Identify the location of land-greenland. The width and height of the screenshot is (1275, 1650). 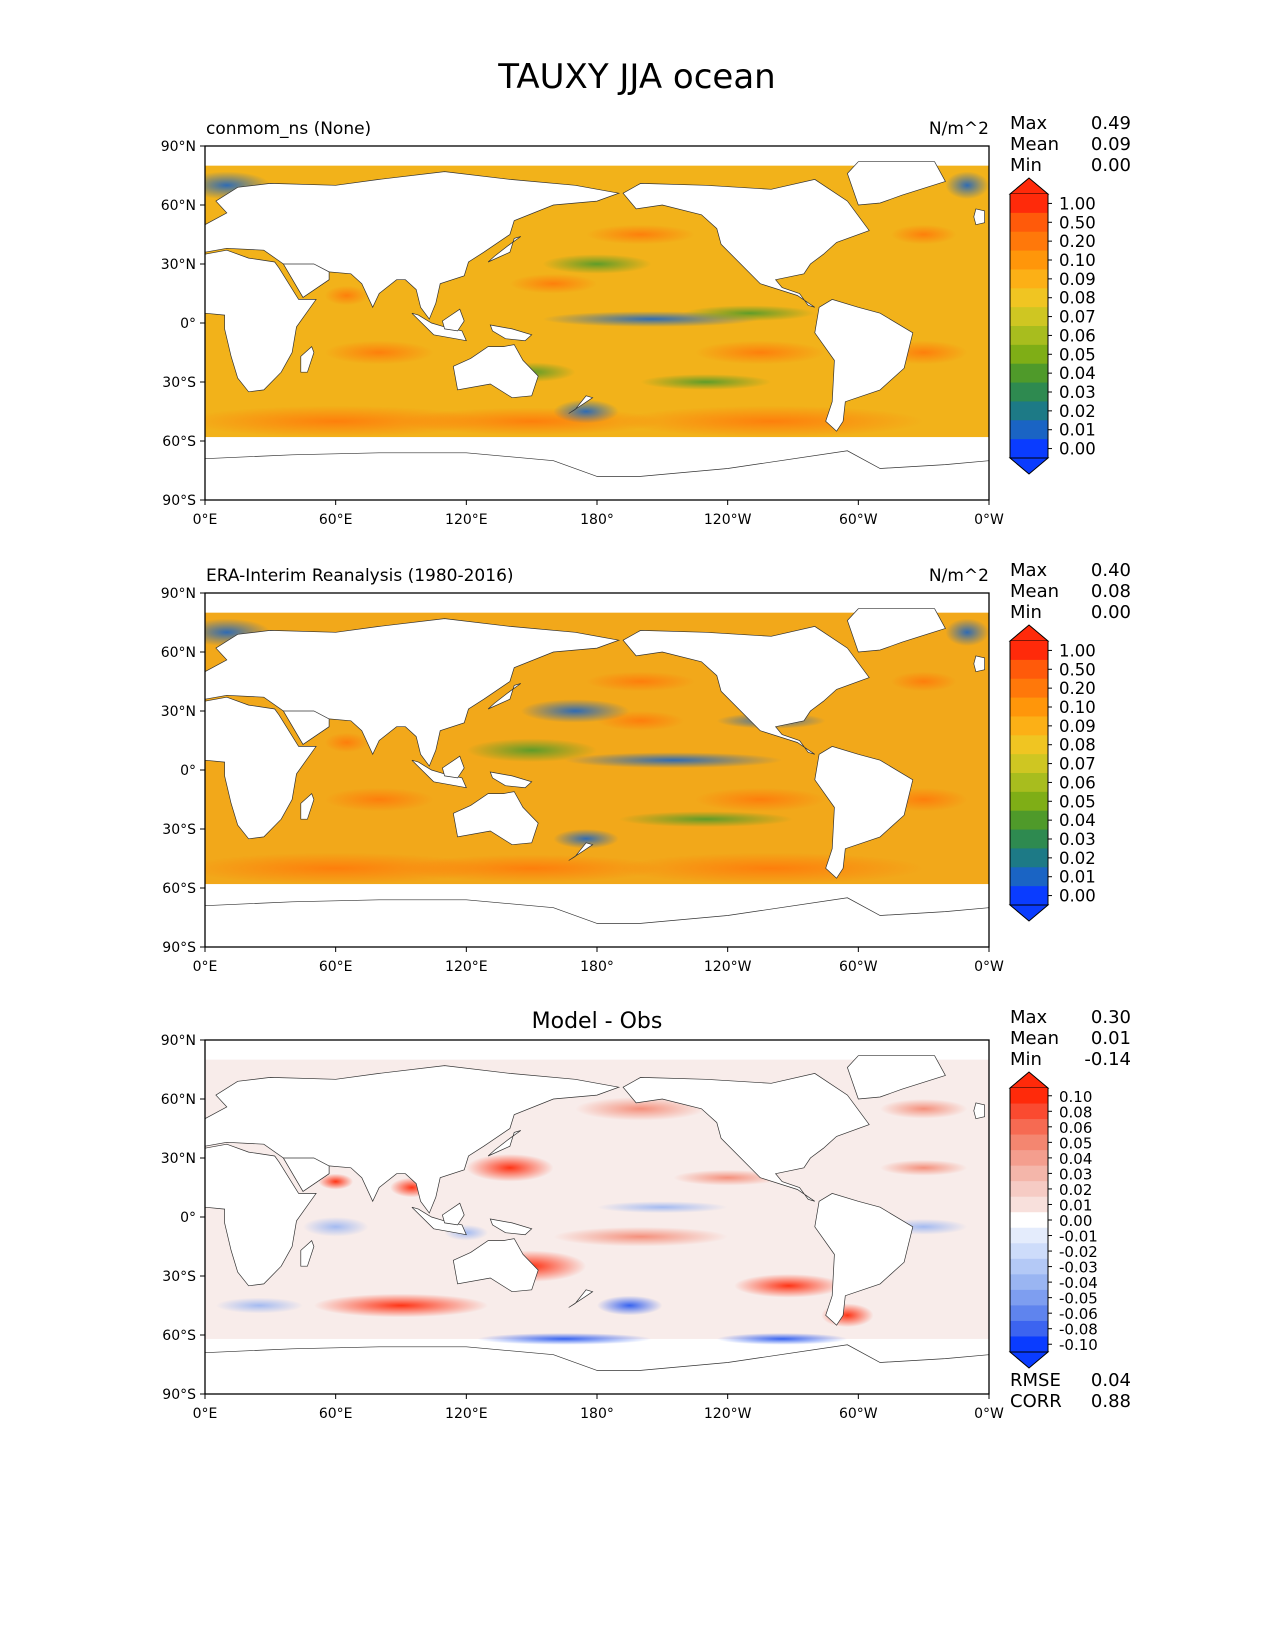
(896, 1077).